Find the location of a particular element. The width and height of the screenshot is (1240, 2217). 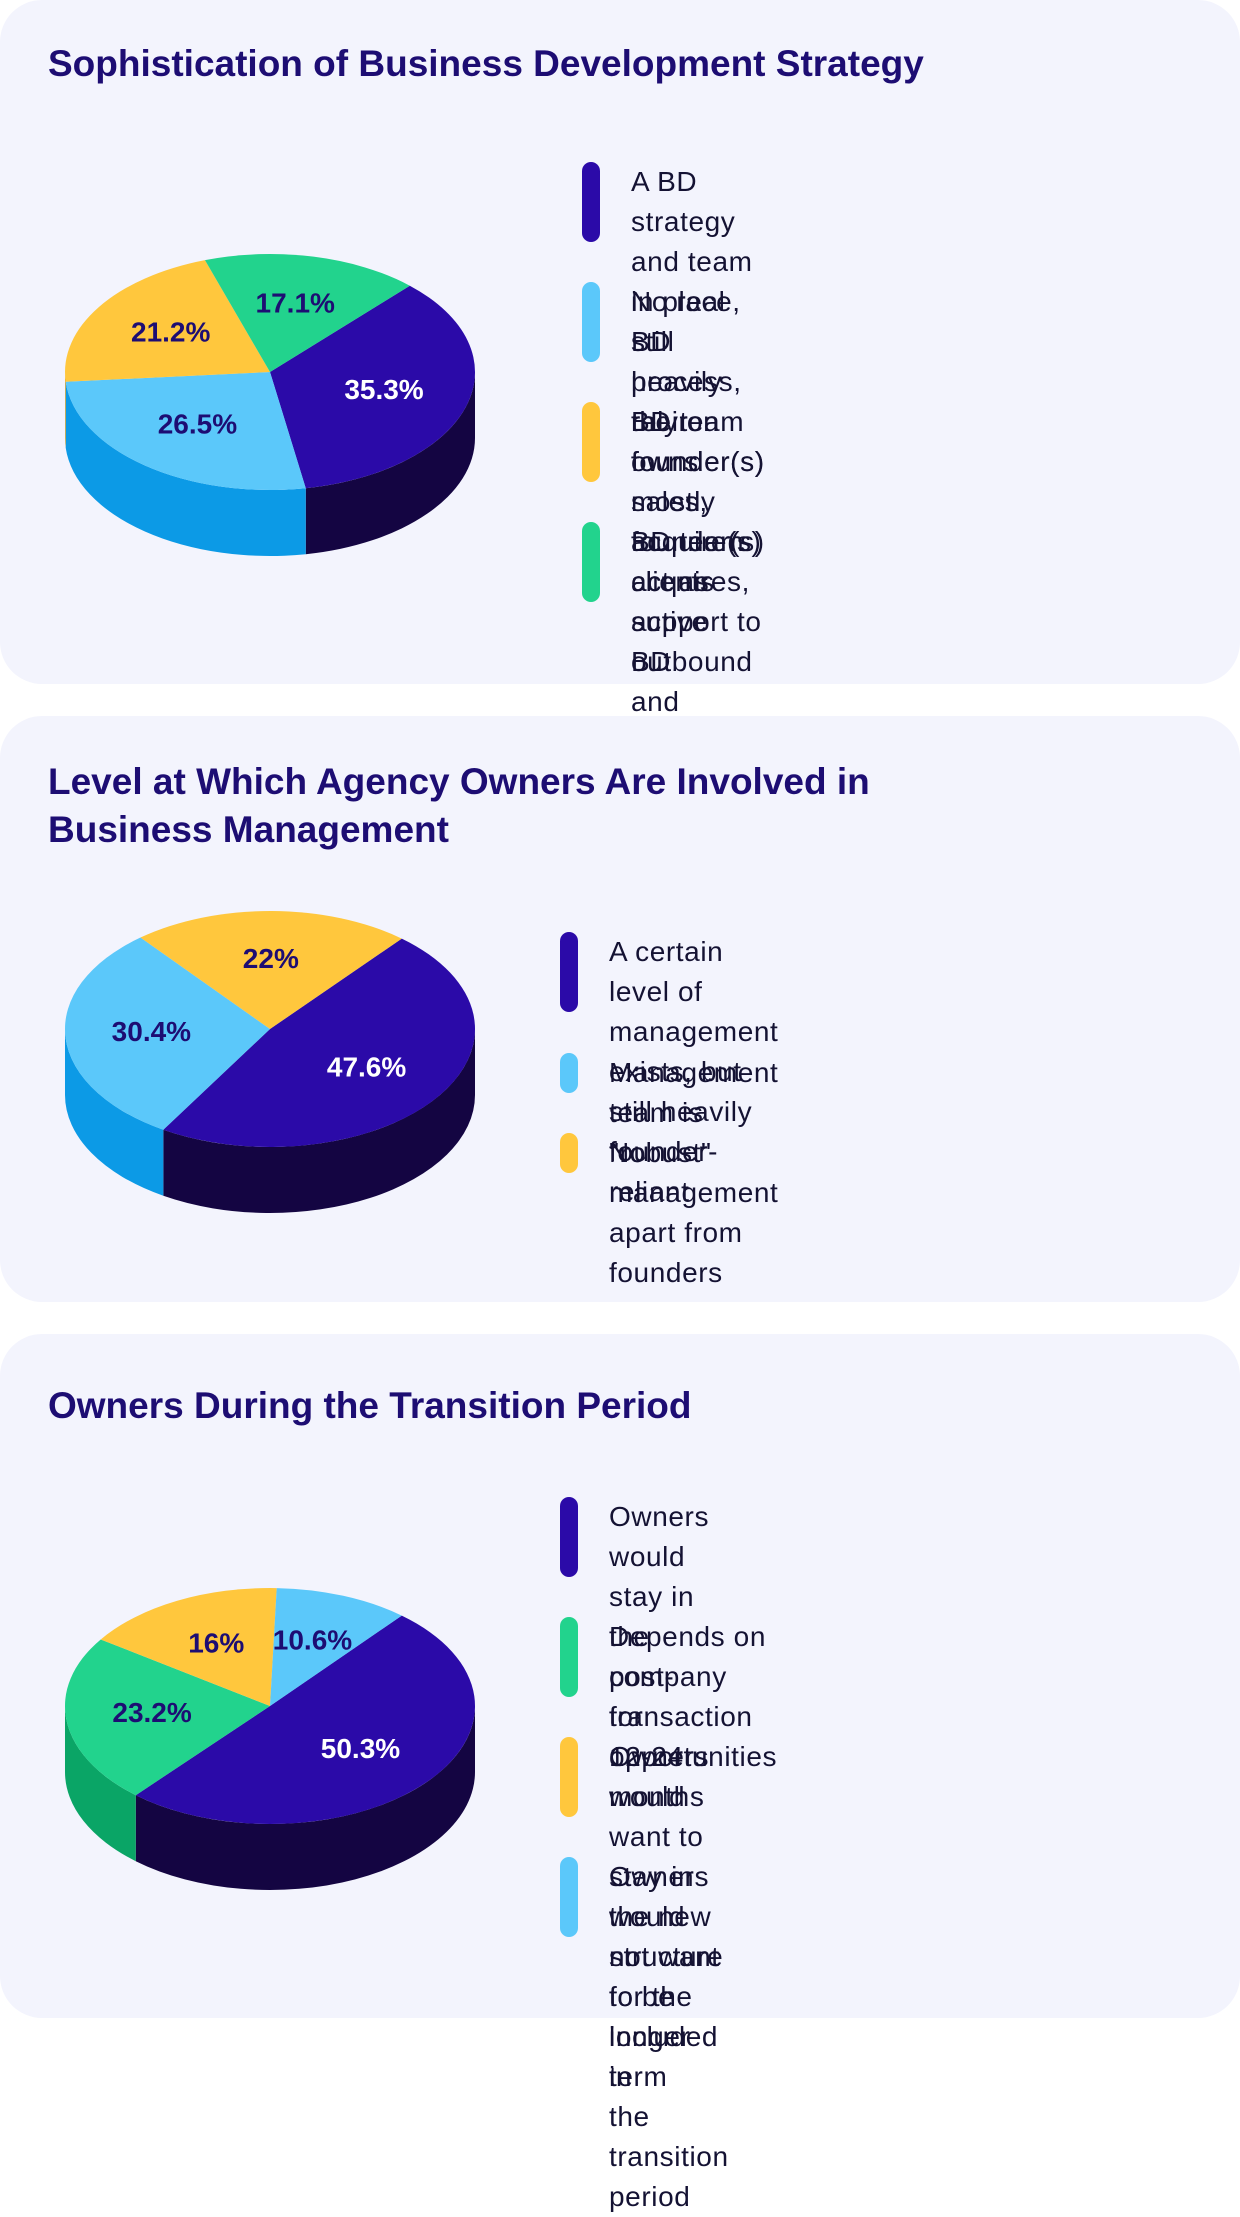

pie-slice-label: 10.6% is located at coordinates (312, 1639).